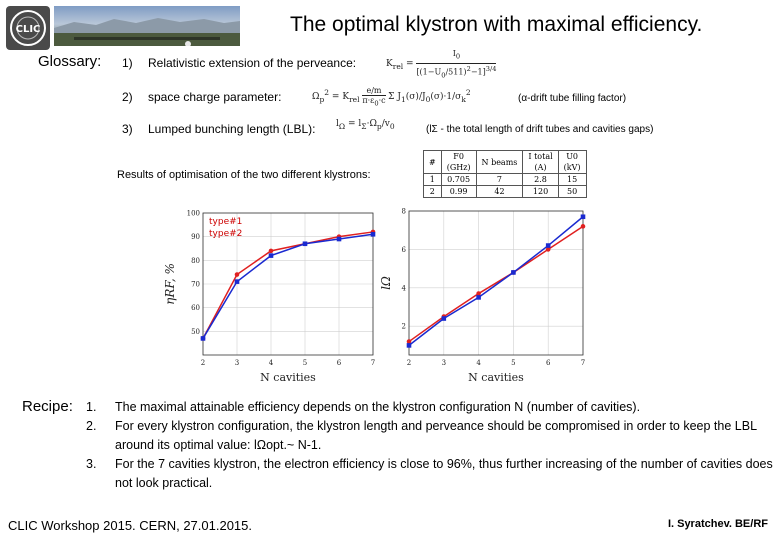 The image size is (780, 540). What do you see at coordinates (540, 191) in the screenshot?
I see `table-cell: 120` at bounding box center [540, 191].